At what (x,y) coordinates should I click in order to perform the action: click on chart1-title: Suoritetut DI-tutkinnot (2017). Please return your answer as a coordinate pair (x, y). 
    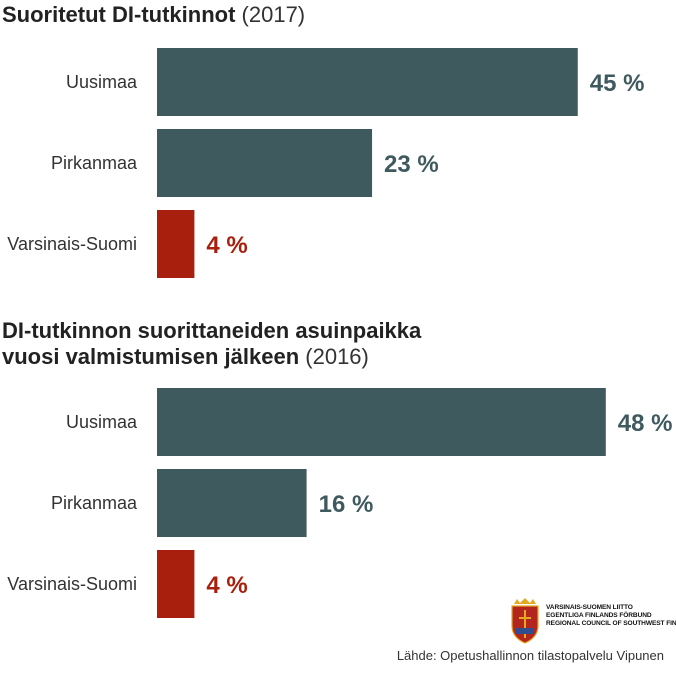
    Looking at the image, I should click on (153, 15).